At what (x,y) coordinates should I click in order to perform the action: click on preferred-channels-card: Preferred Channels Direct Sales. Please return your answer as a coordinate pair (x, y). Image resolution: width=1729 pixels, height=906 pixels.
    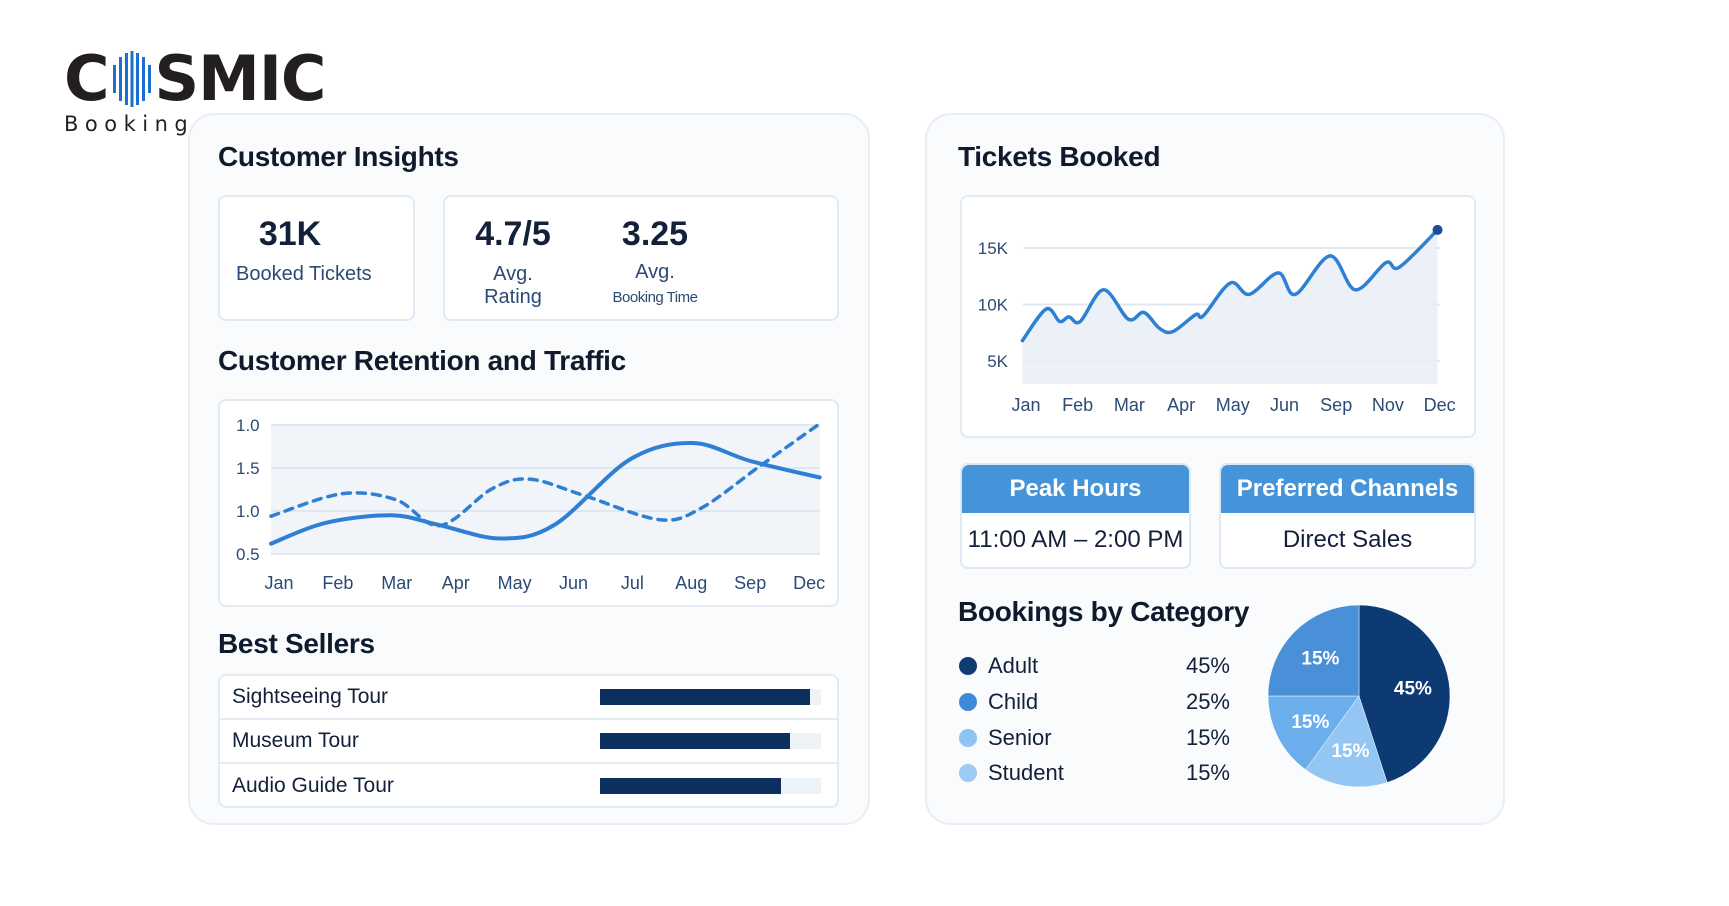
    Looking at the image, I should click on (1347, 516).